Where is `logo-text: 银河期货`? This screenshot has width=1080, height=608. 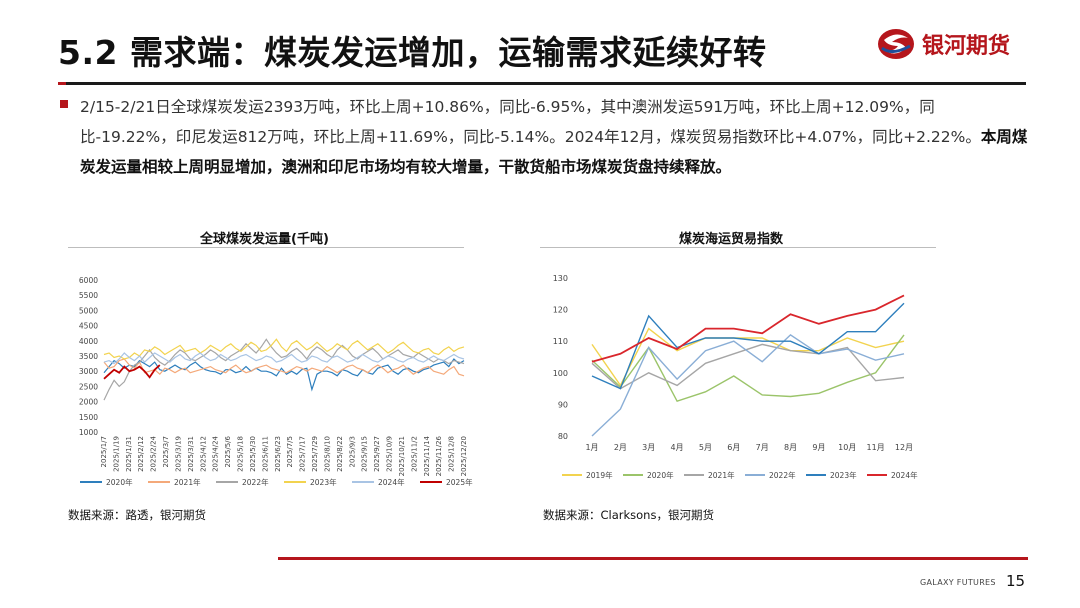
logo-text: 银河期货 is located at coordinates (966, 46).